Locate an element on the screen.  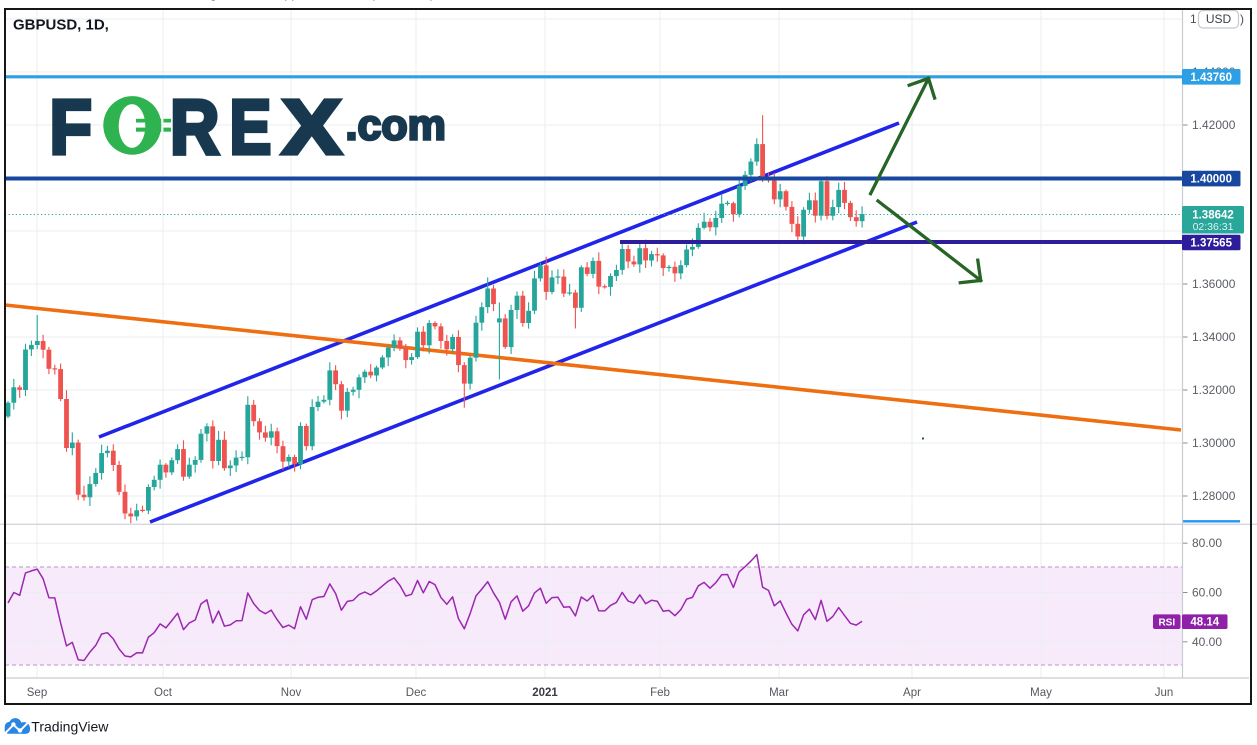
svg-text: 60.00 is located at coordinates (1207, 593).